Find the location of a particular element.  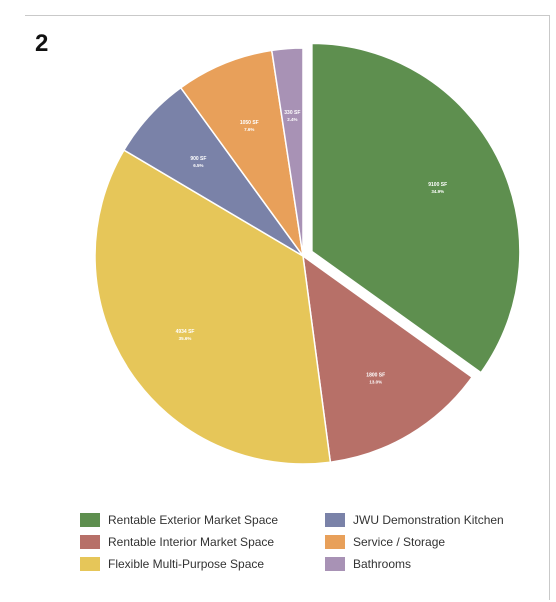

pie-slice-service-storage is located at coordinates (241, 153).